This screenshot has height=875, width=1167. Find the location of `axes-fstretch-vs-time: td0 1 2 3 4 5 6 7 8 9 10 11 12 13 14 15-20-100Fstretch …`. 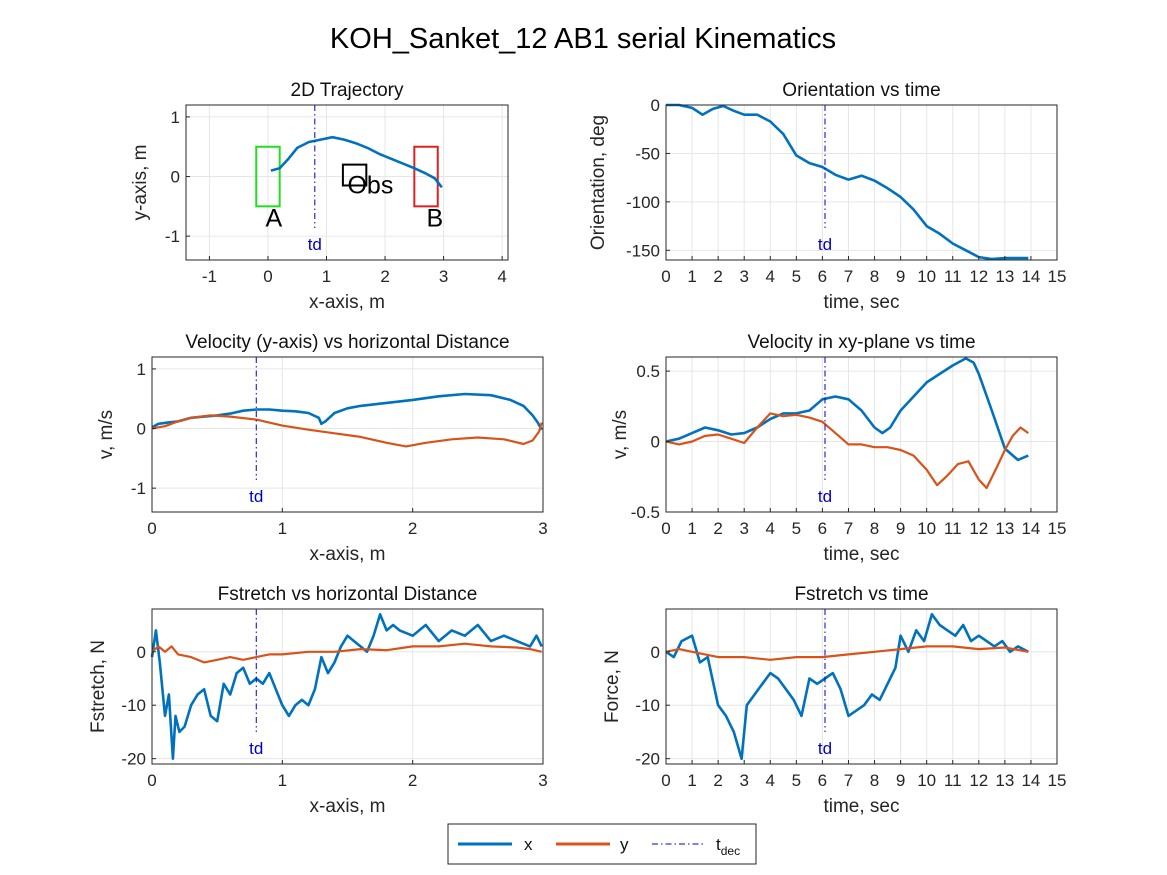

axes-fstretch-vs-time: td0 1 2 3 4 5 6 7 8 9 10 11 12 13 14 15-20-100Fstretch … is located at coordinates (834, 700).